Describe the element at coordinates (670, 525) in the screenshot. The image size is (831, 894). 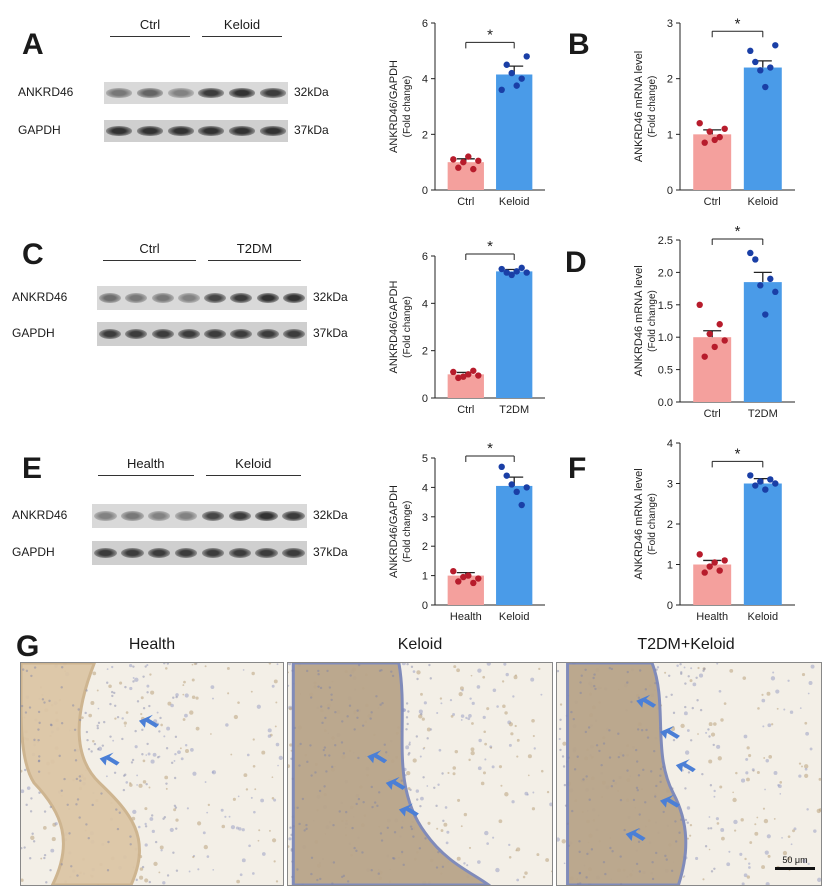
I see `y-tick-label: 2` at that location.